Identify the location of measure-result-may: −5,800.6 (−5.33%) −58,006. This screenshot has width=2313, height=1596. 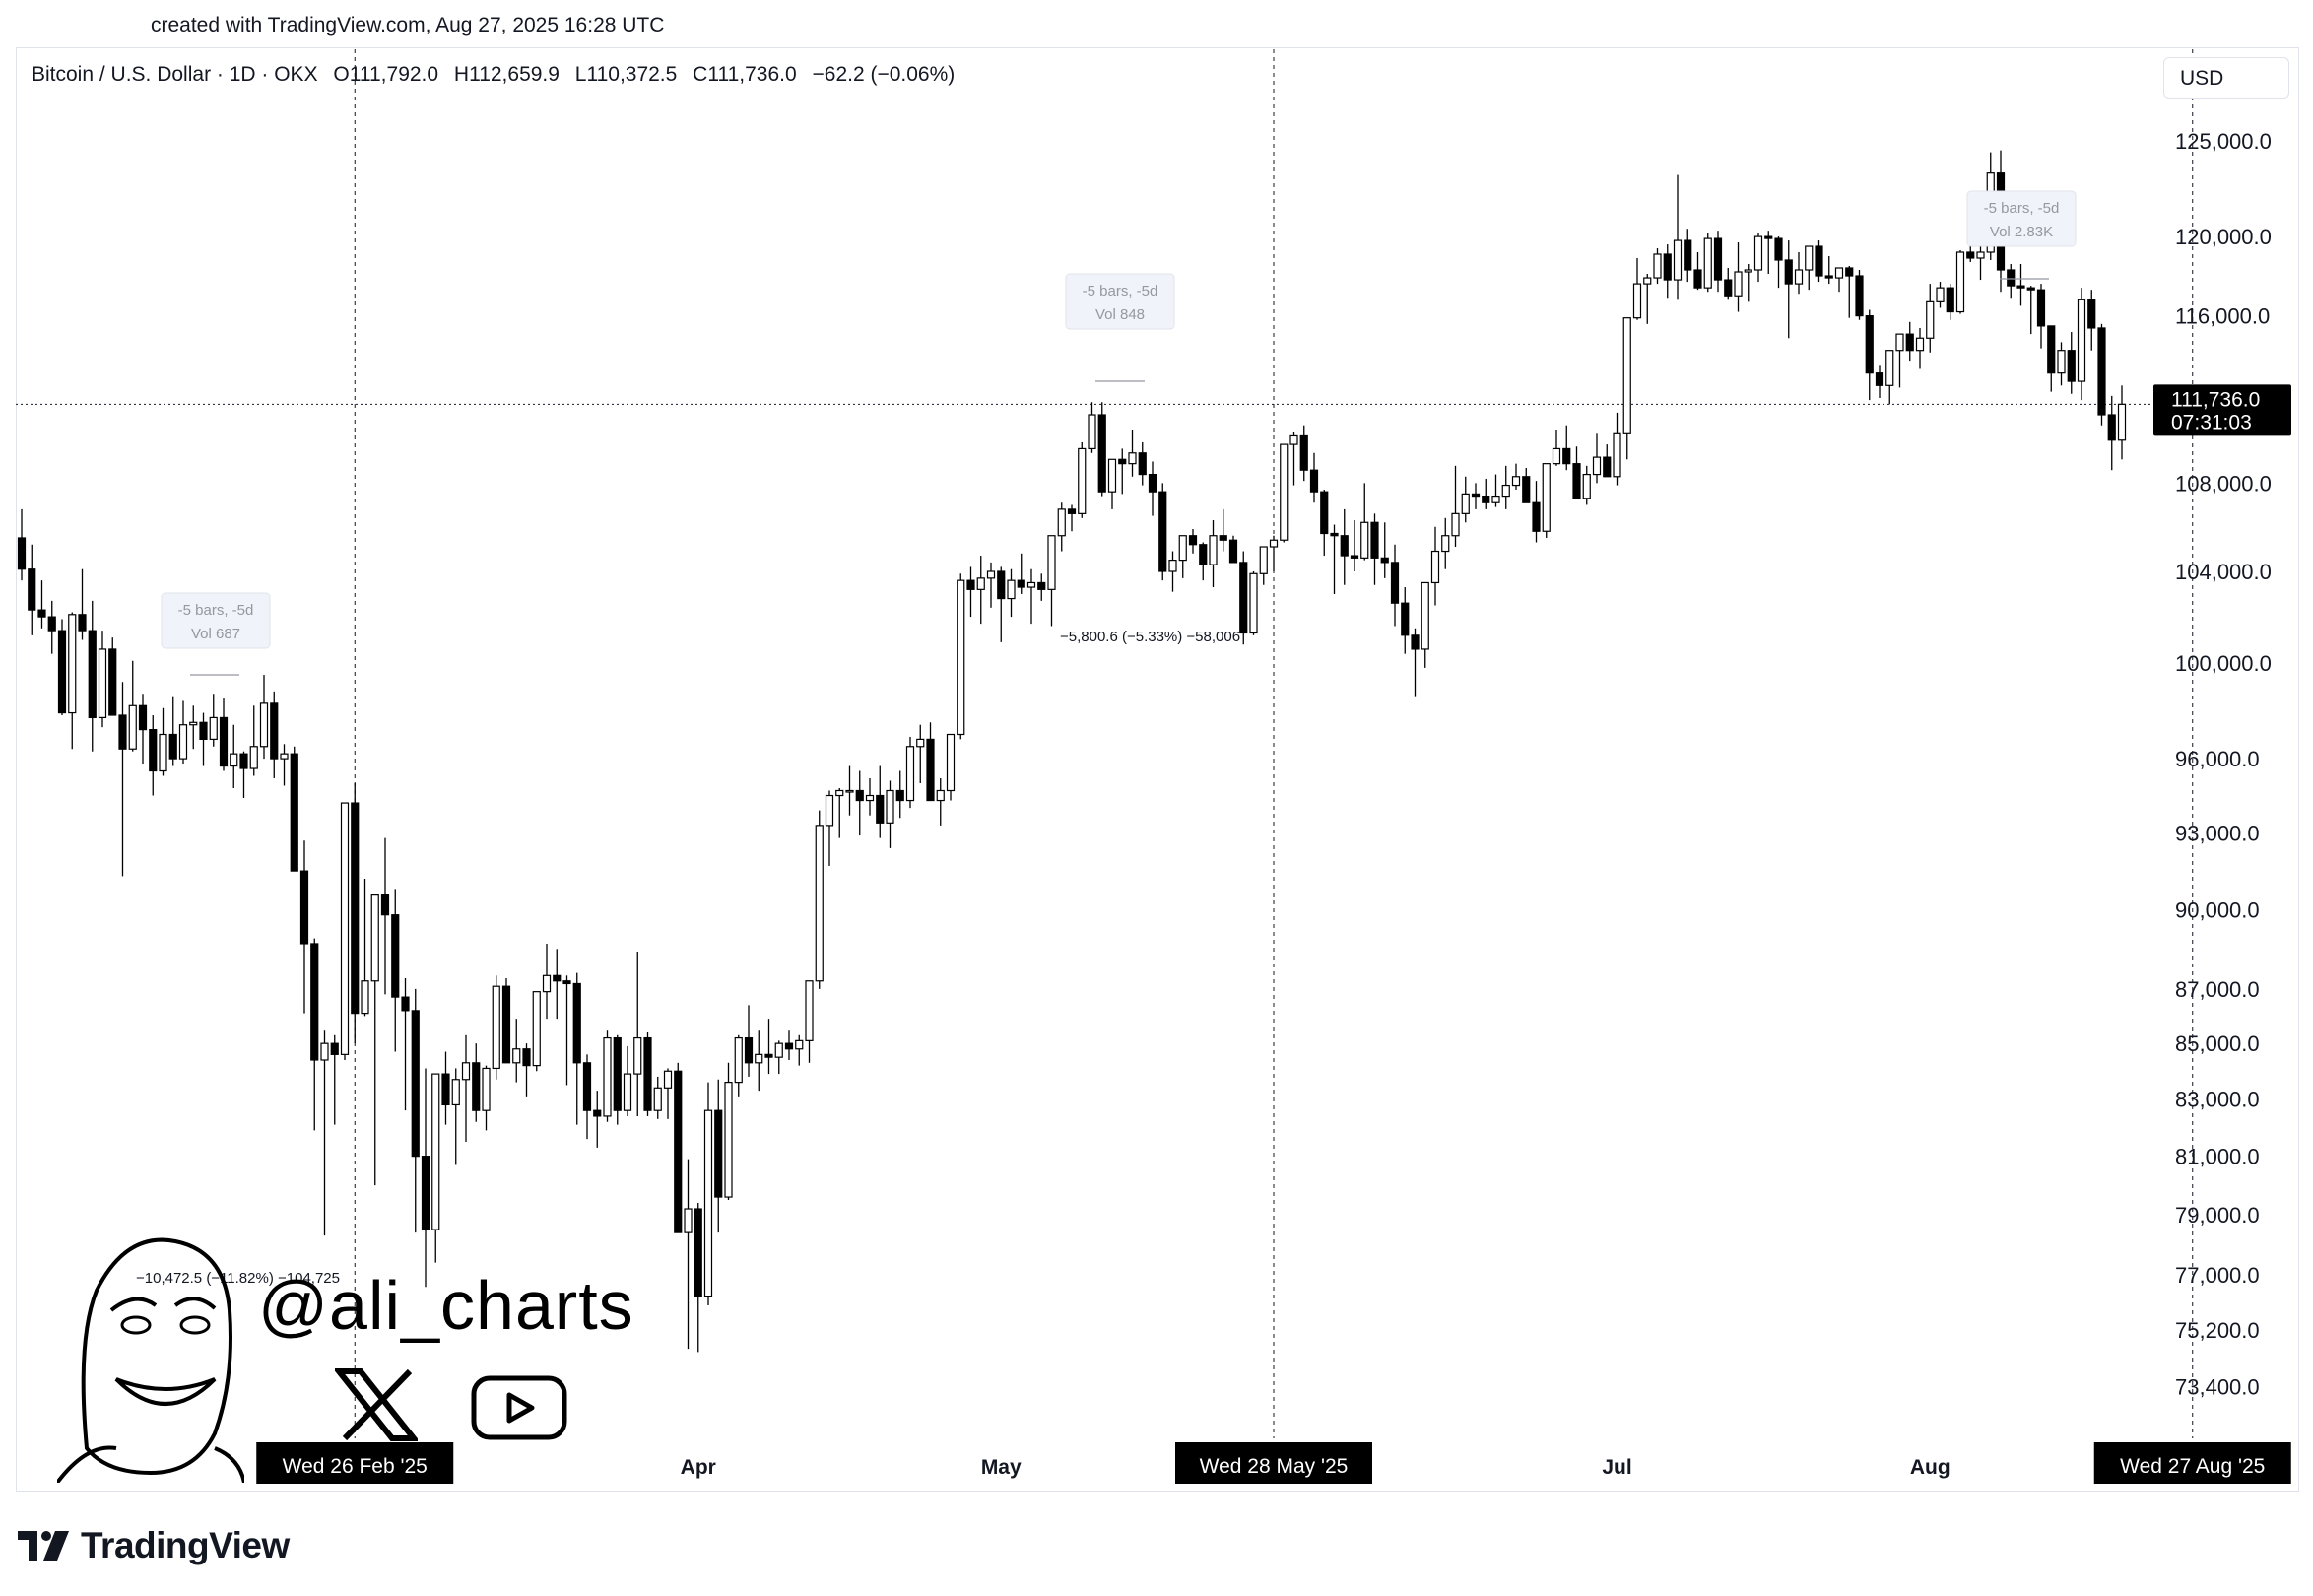
(1150, 637).